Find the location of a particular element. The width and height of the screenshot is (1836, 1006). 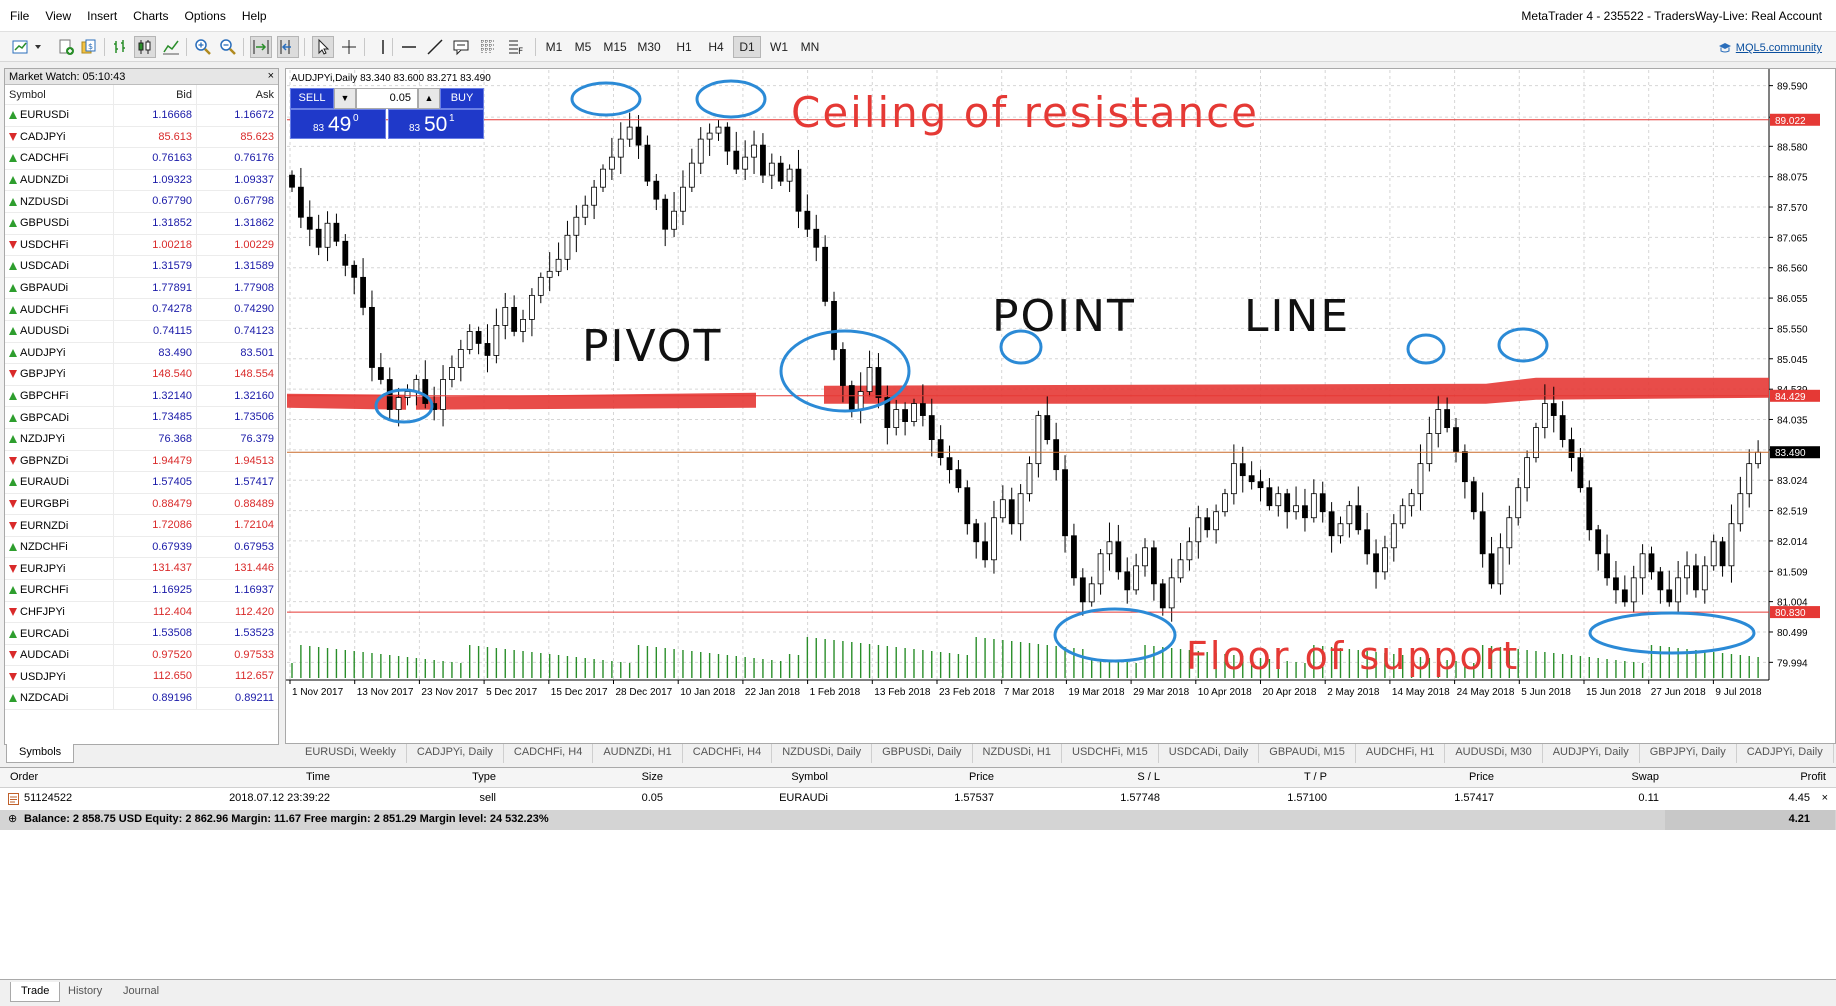

col-order: Order is located at coordinates (24, 777).